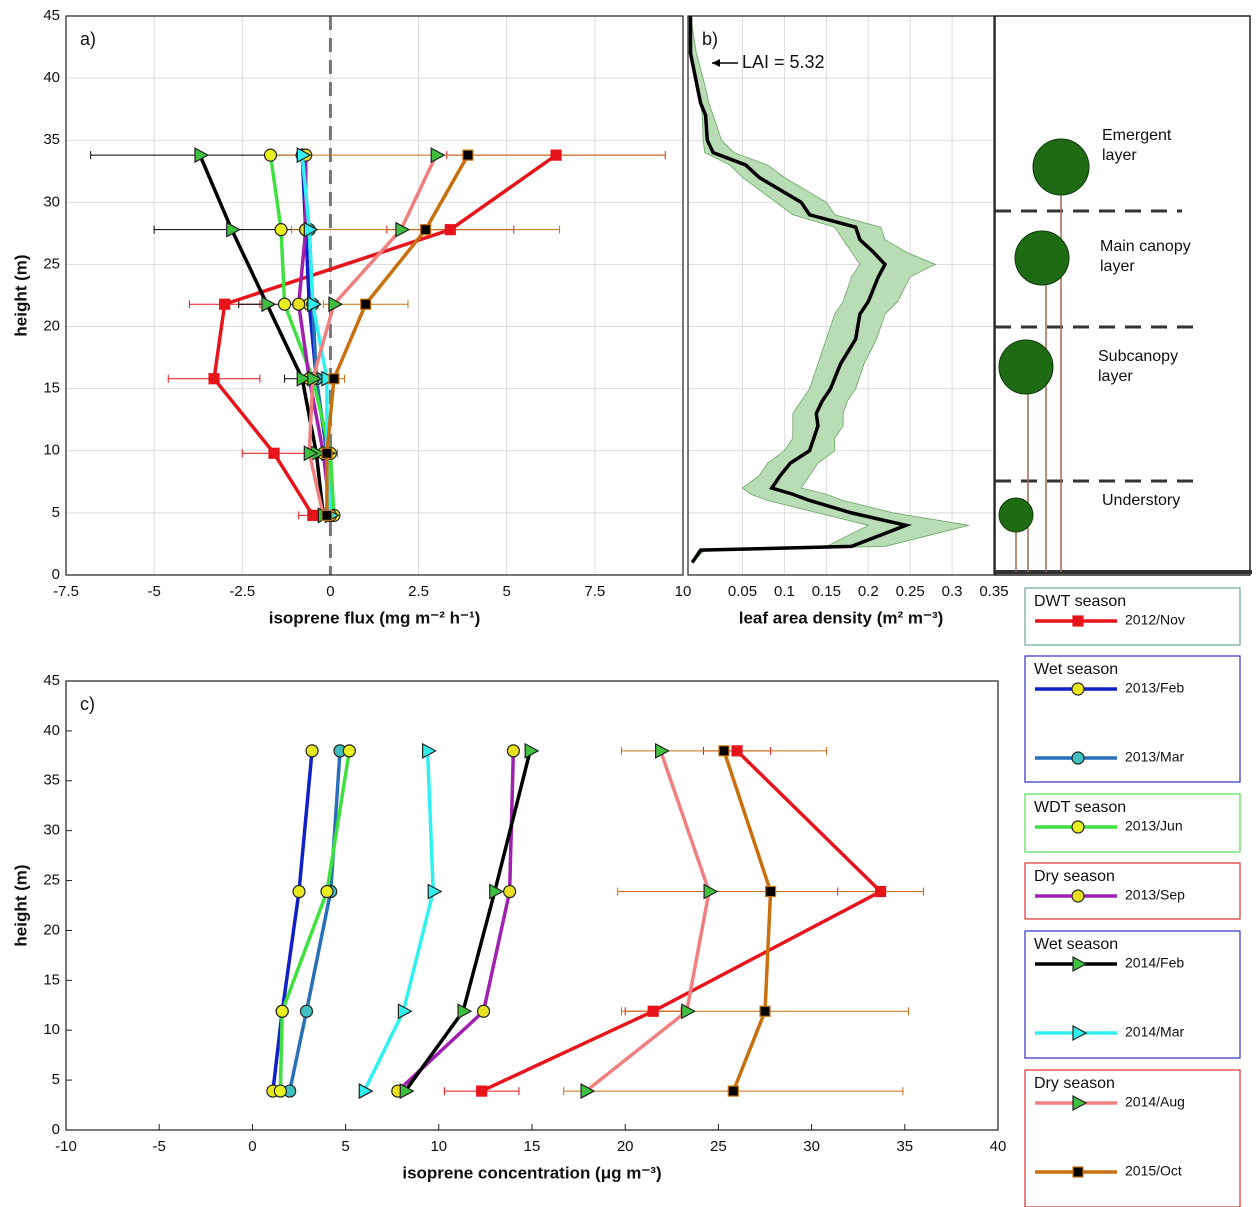 The width and height of the screenshot is (1257, 1207). What do you see at coordinates (904, 1146) in the screenshot?
I see `x-tick-label: 35` at bounding box center [904, 1146].